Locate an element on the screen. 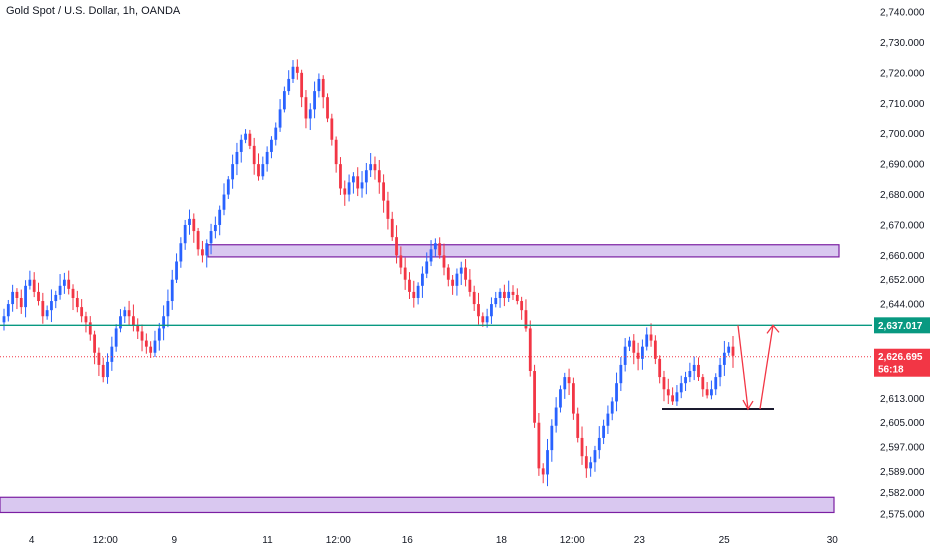  x-tick-label: 16 is located at coordinates (408, 540).